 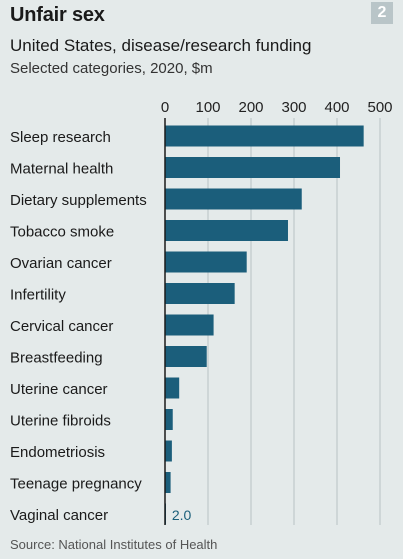 I want to click on category-label: Uterine cancer, so click(x=59, y=389).